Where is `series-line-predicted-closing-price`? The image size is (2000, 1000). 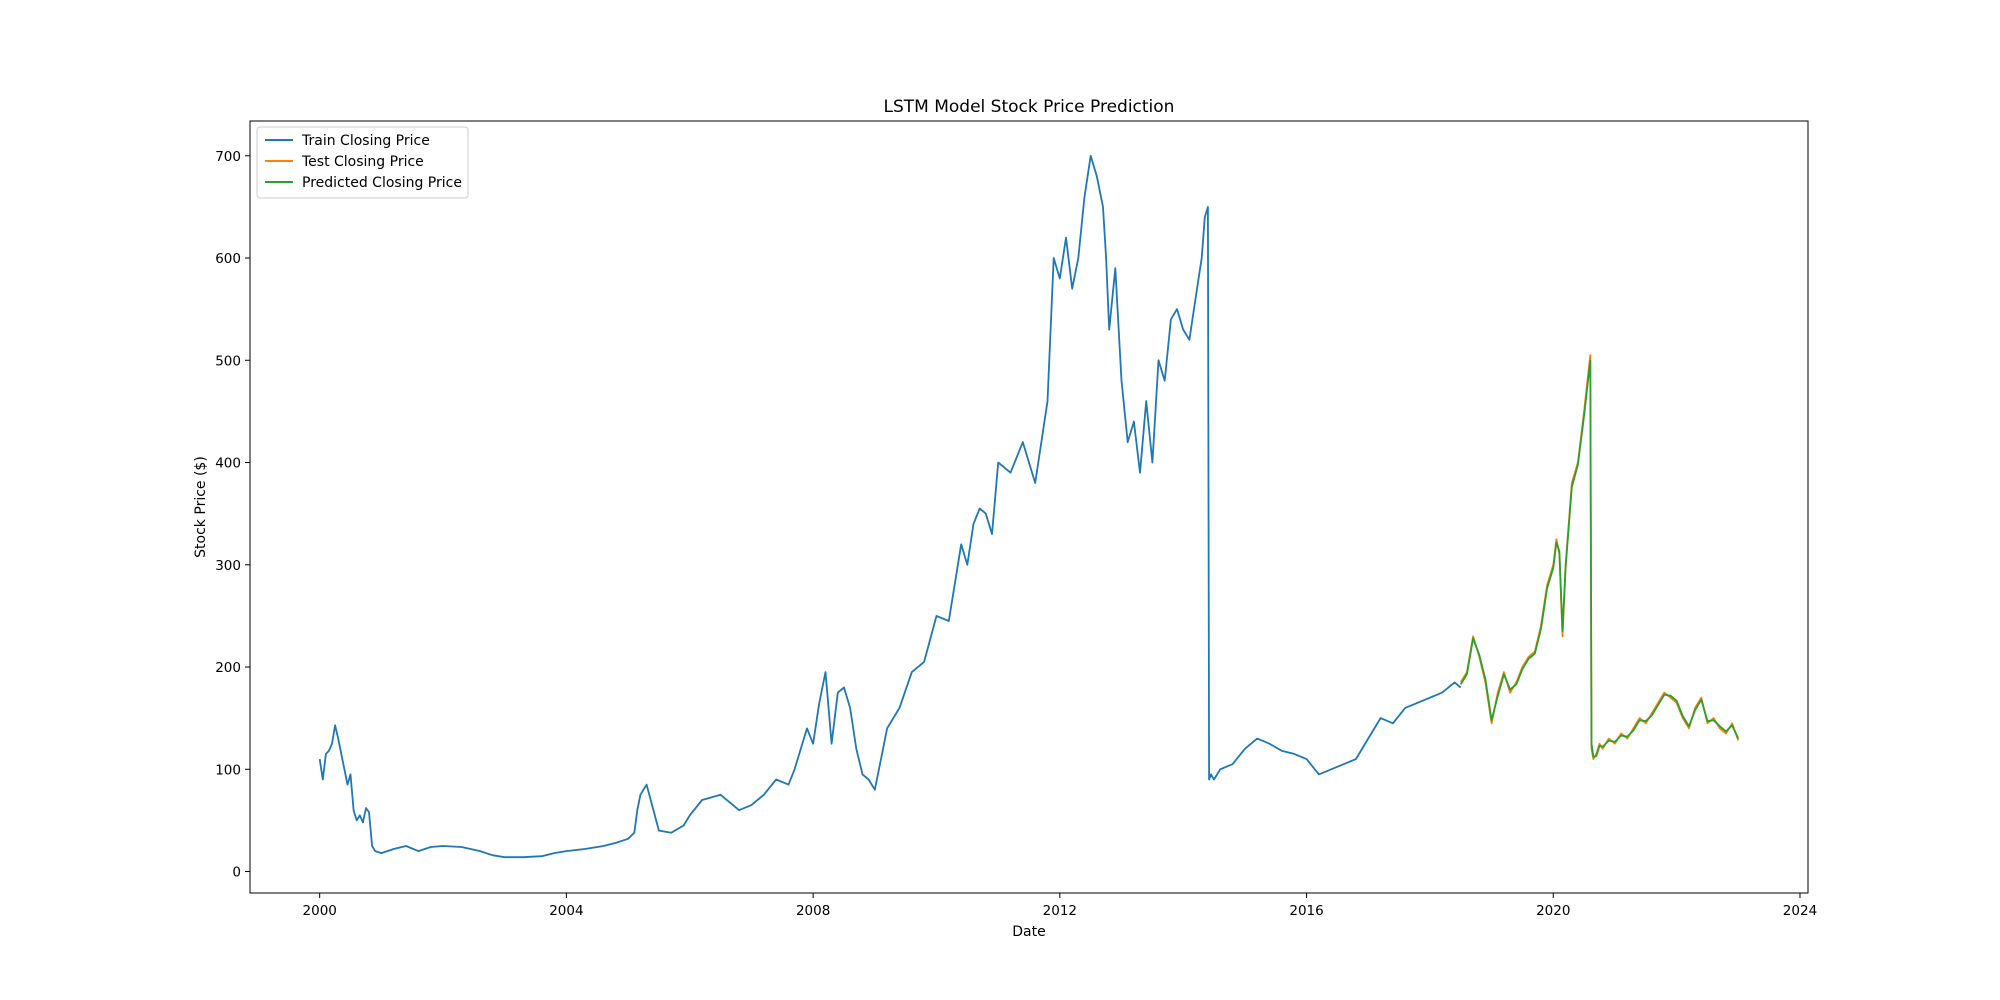 series-line-predicted-closing-price is located at coordinates (1599, 558).